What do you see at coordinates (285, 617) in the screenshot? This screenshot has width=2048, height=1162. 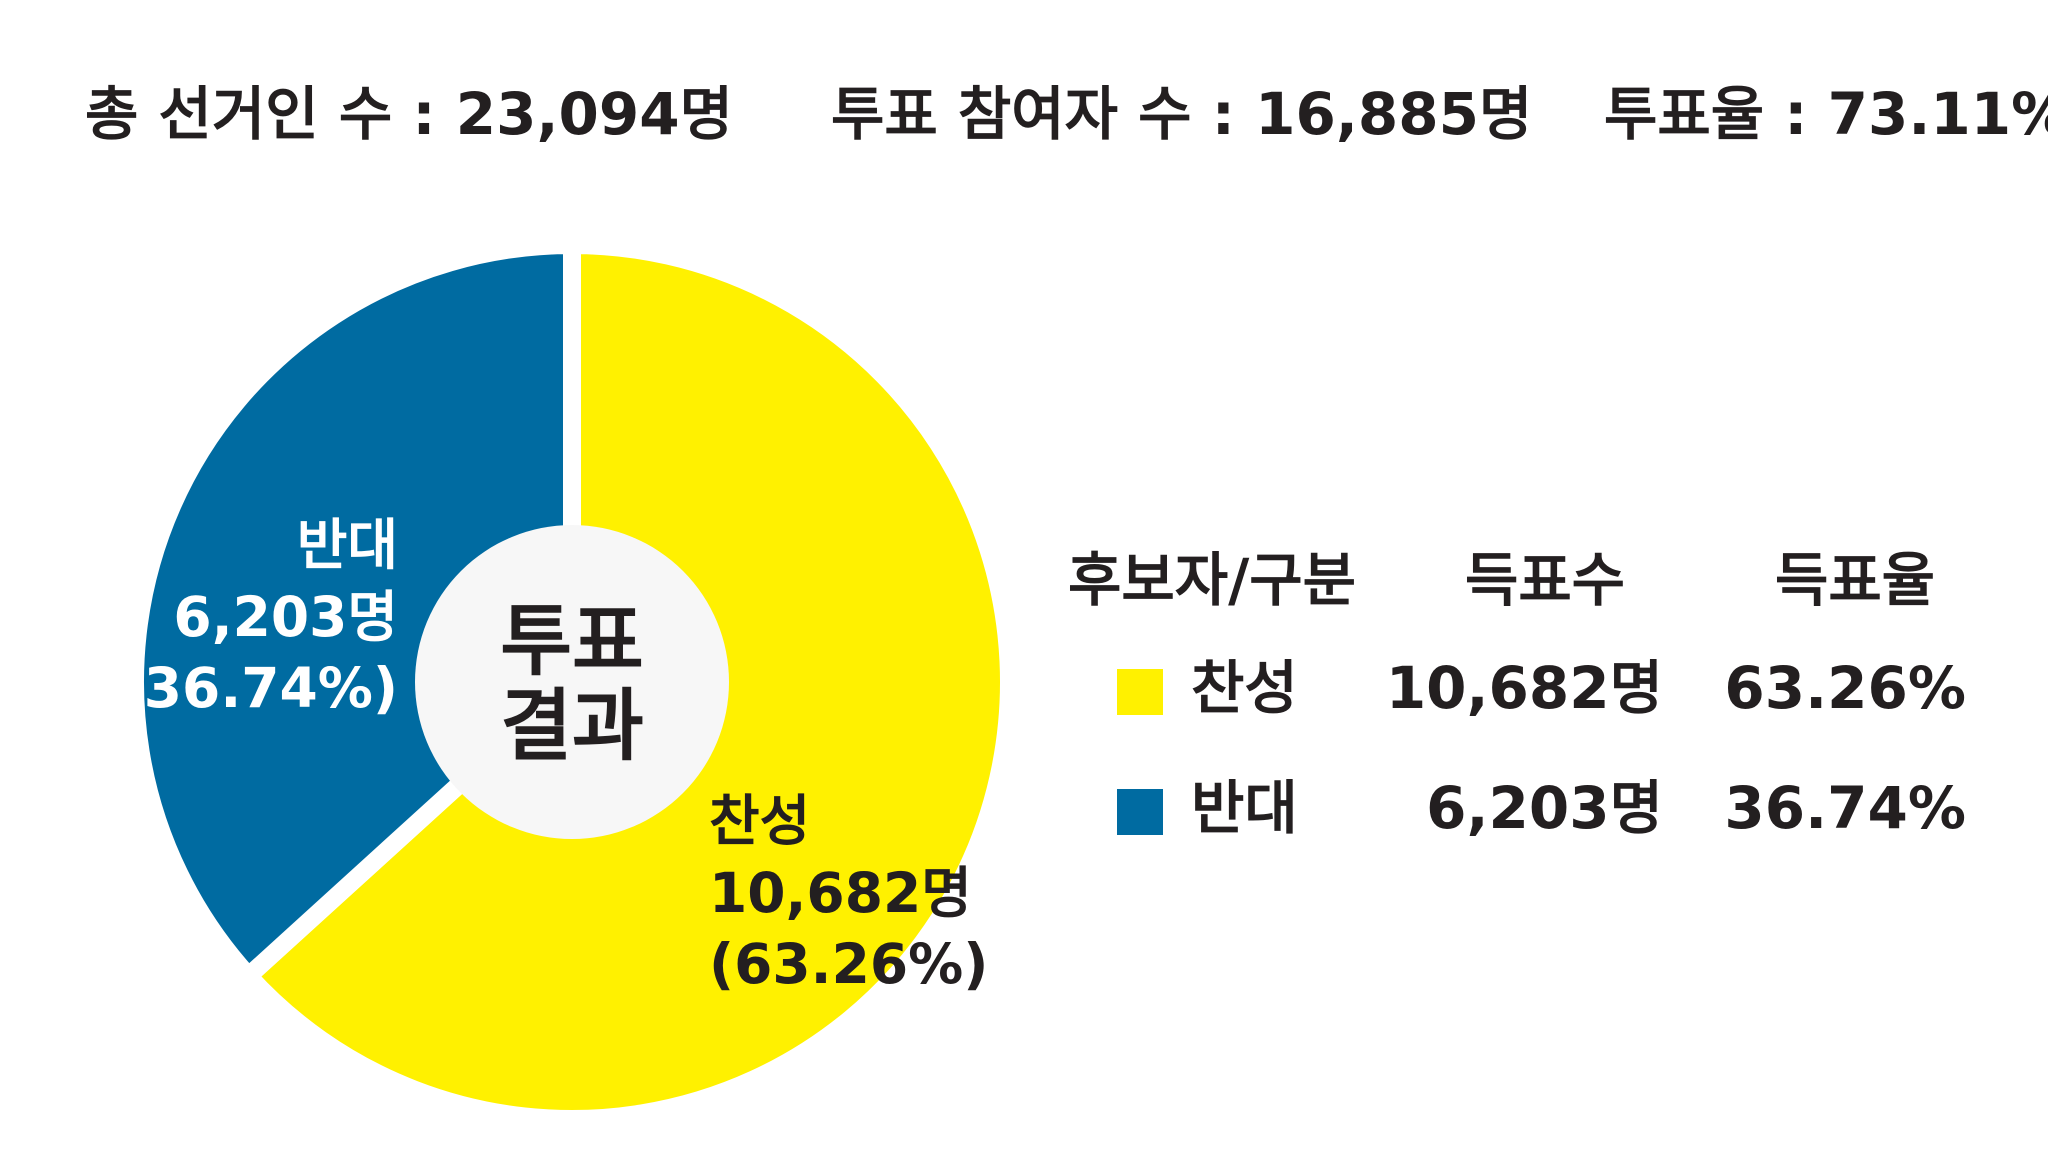 I see `slice-count: 6,203명` at bounding box center [285, 617].